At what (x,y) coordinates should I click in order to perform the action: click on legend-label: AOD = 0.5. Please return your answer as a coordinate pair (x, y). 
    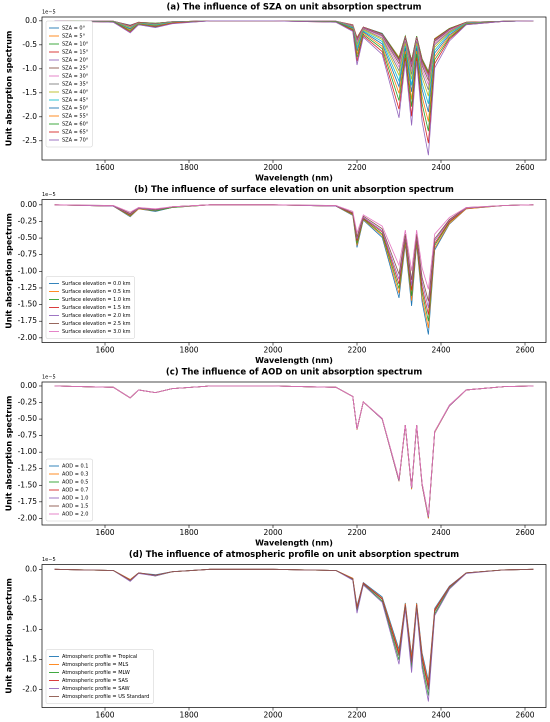
    Looking at the image, I should click on (75, 483).